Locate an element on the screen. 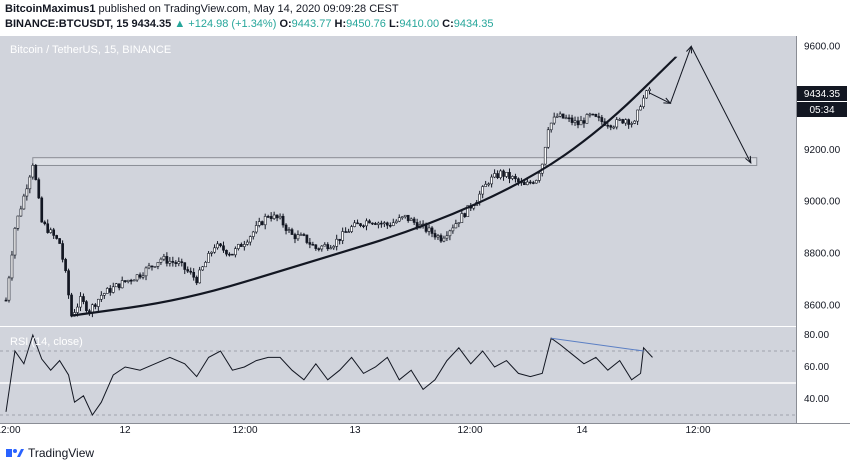  footer-brand: TradingView is located at coordinates (50, 453).